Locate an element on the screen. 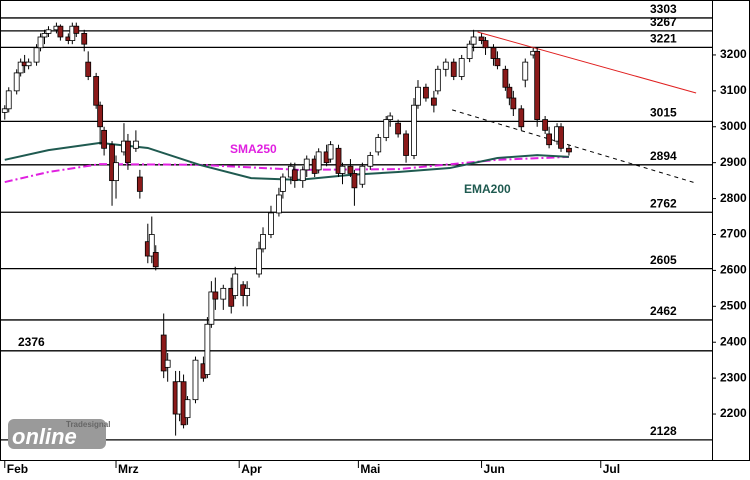 The height and width of the screenshot is (480, 750). logo: Tradesignal online is located at coordinates (59, 434).